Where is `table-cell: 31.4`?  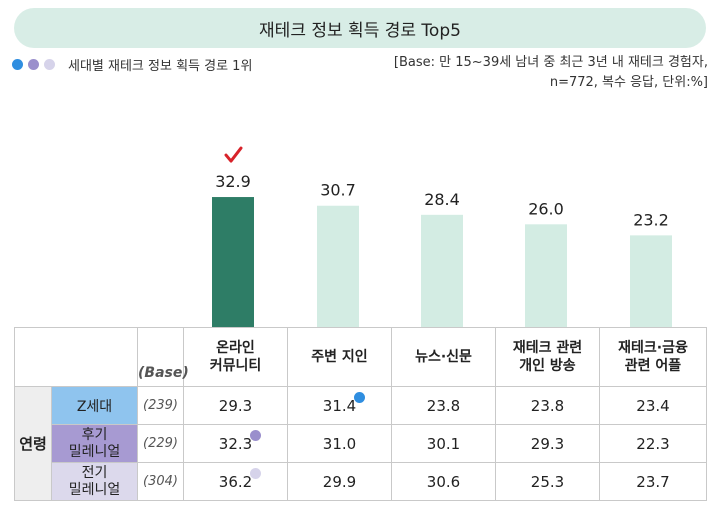
table-cell: 31.4 is located at coordinates (339, 405).